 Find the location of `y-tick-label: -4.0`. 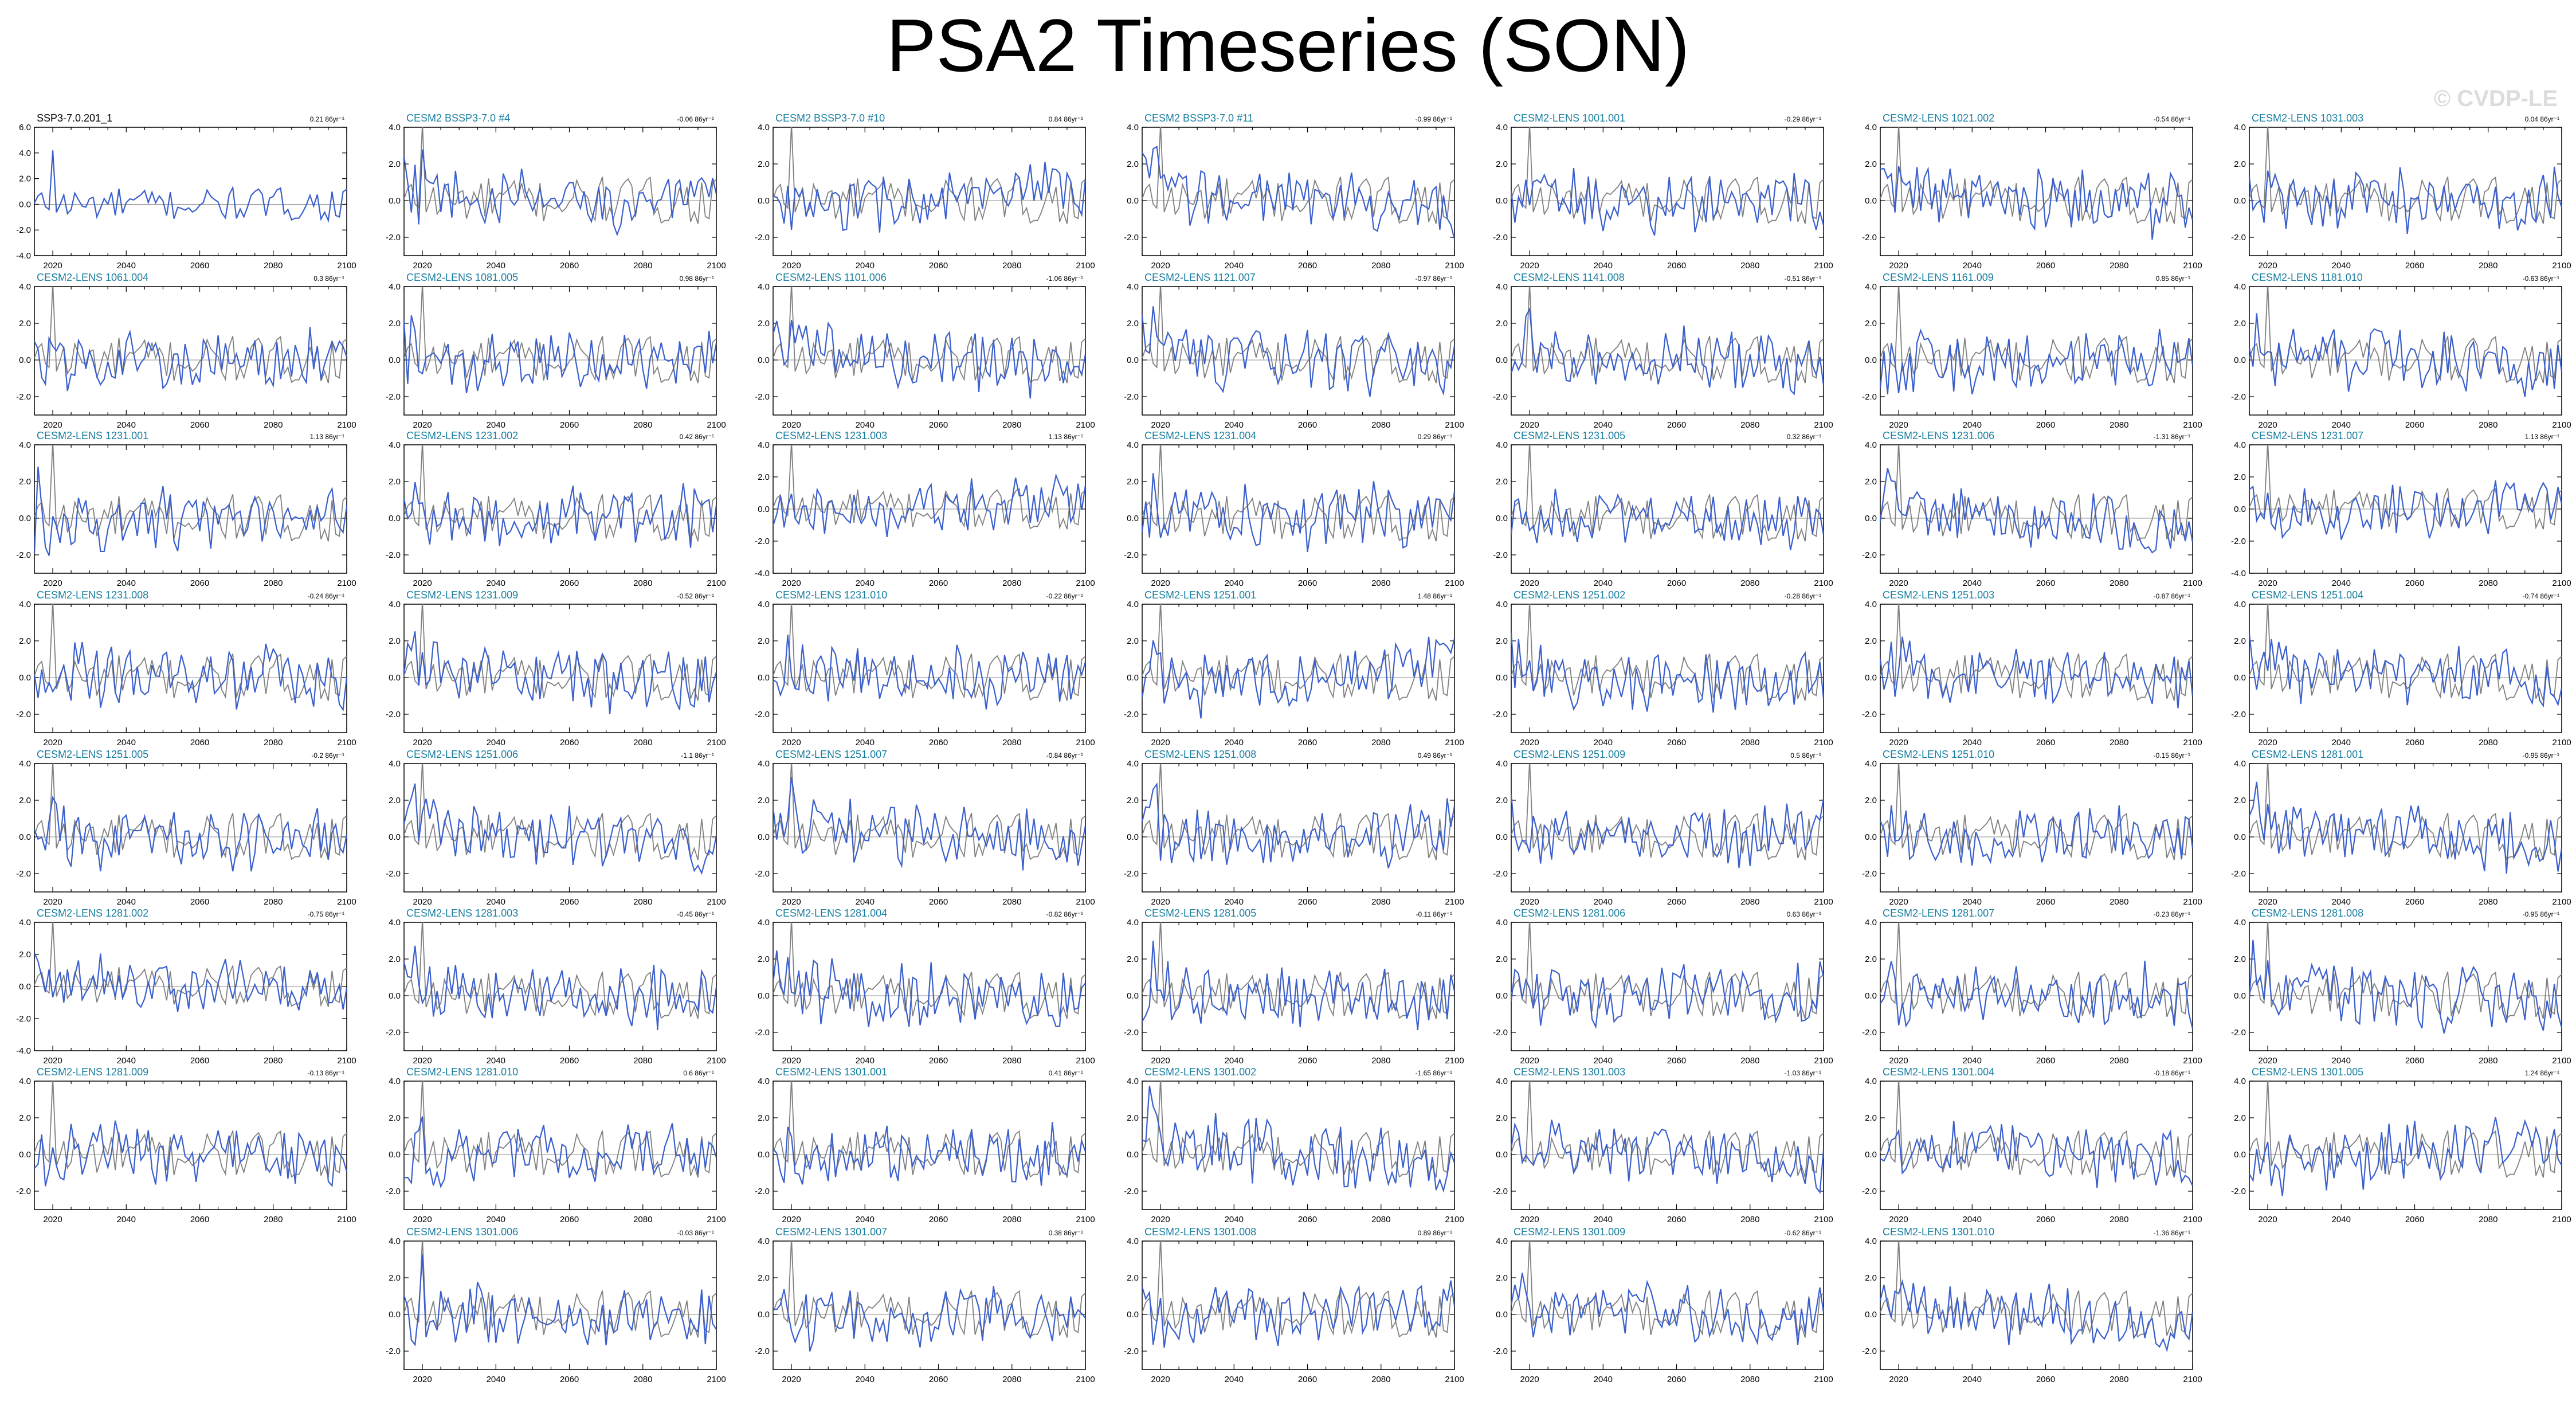

y-tick-label: -4.0 is located at coordinates (2238, 573).